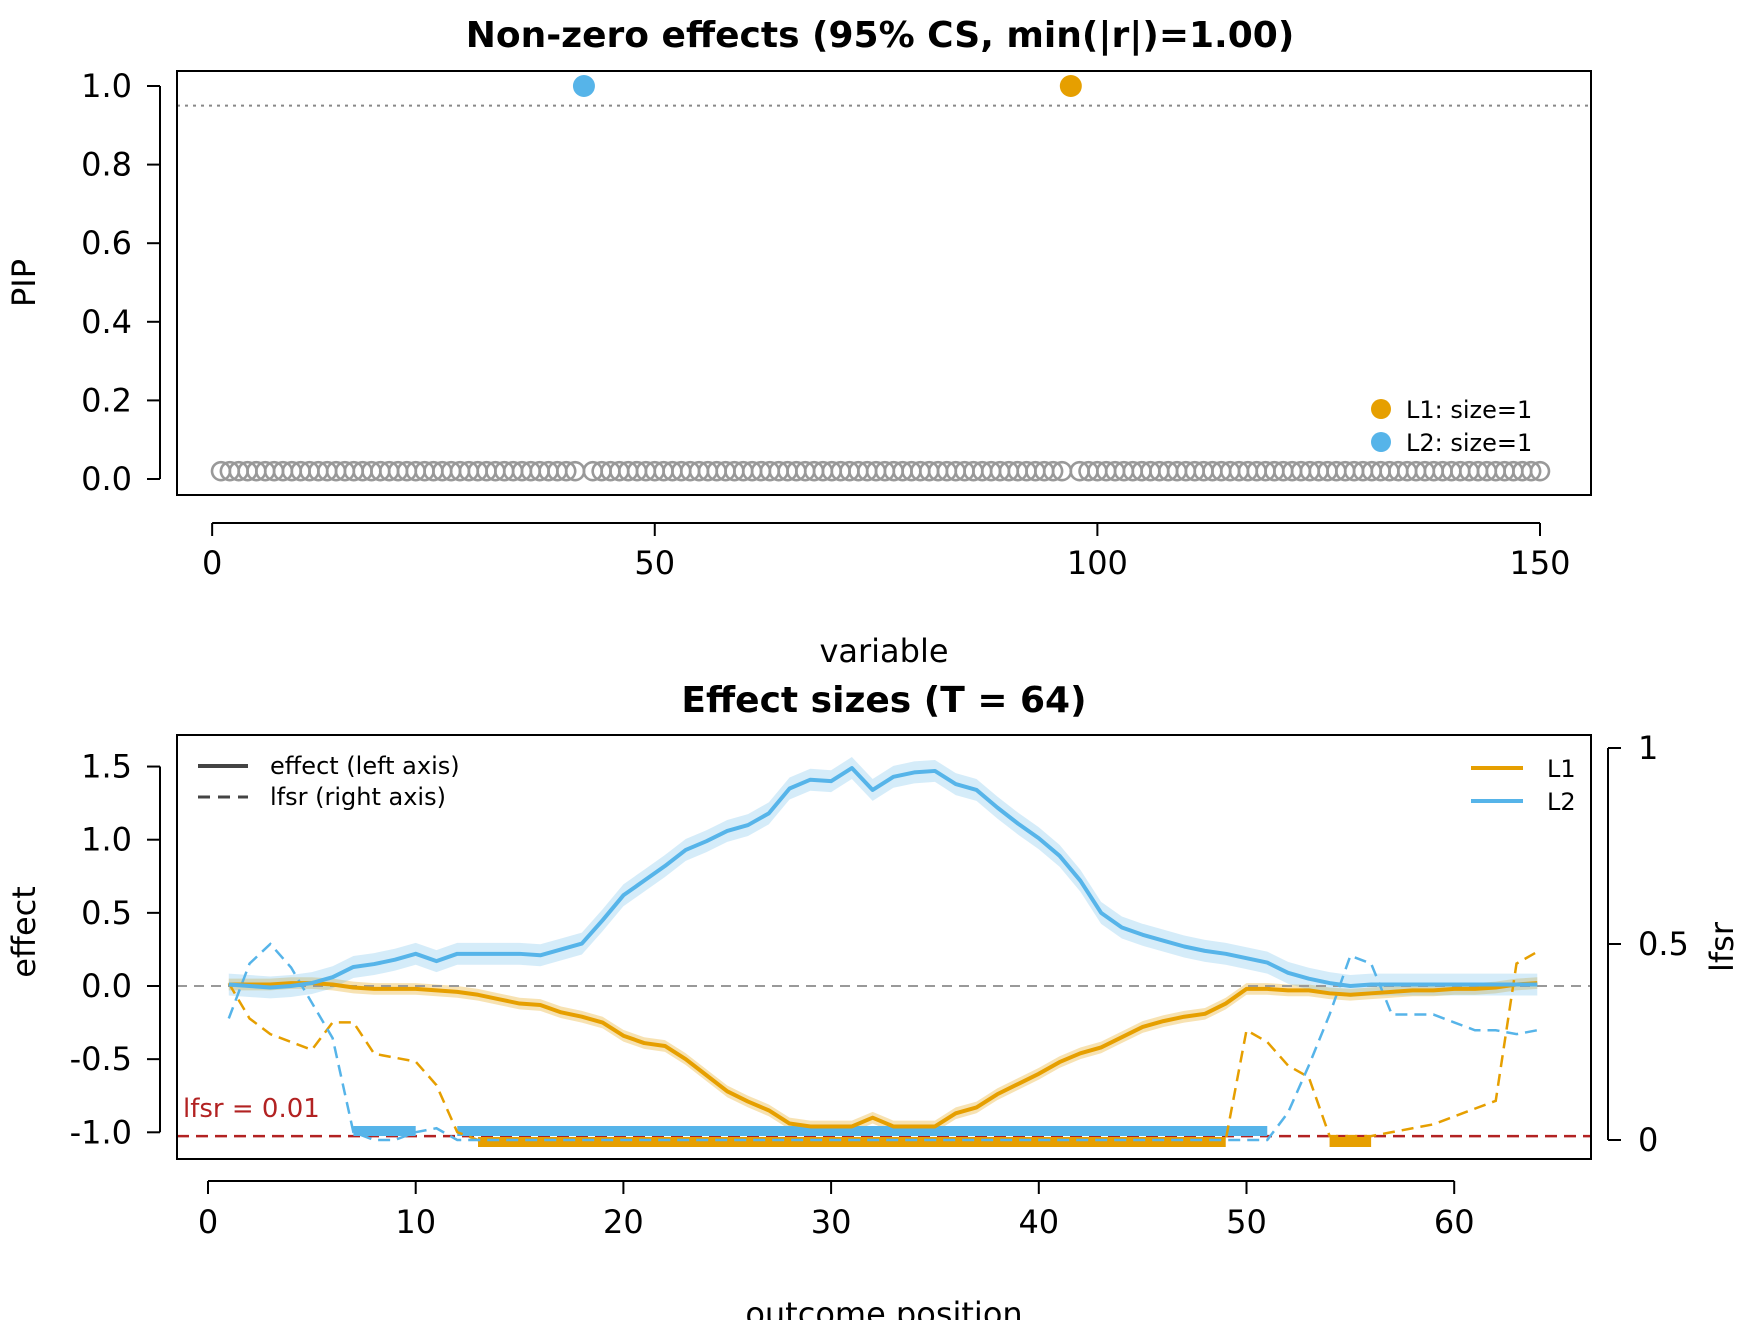 The width and height of the screenshot is (1760, 1320). I want to click on effect-x-axis: 0 10 20 30 40 50 60, so click(836, 1210).